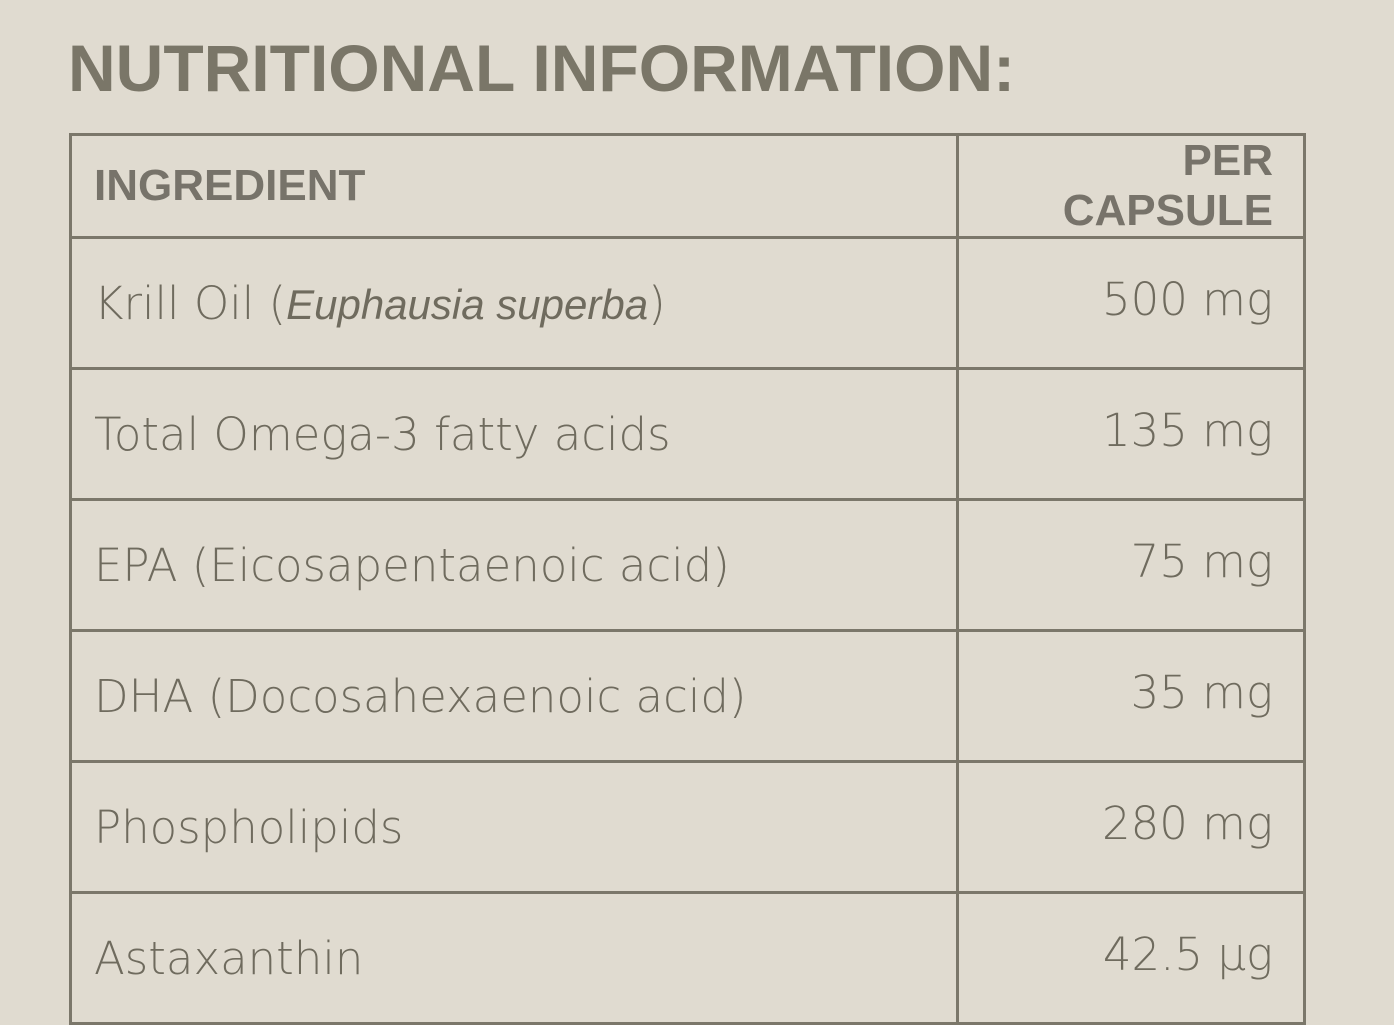 The image size is (1394, 1025). I want to click on title: NUTRITIONAL INFORMATION:, so click(542, 68).